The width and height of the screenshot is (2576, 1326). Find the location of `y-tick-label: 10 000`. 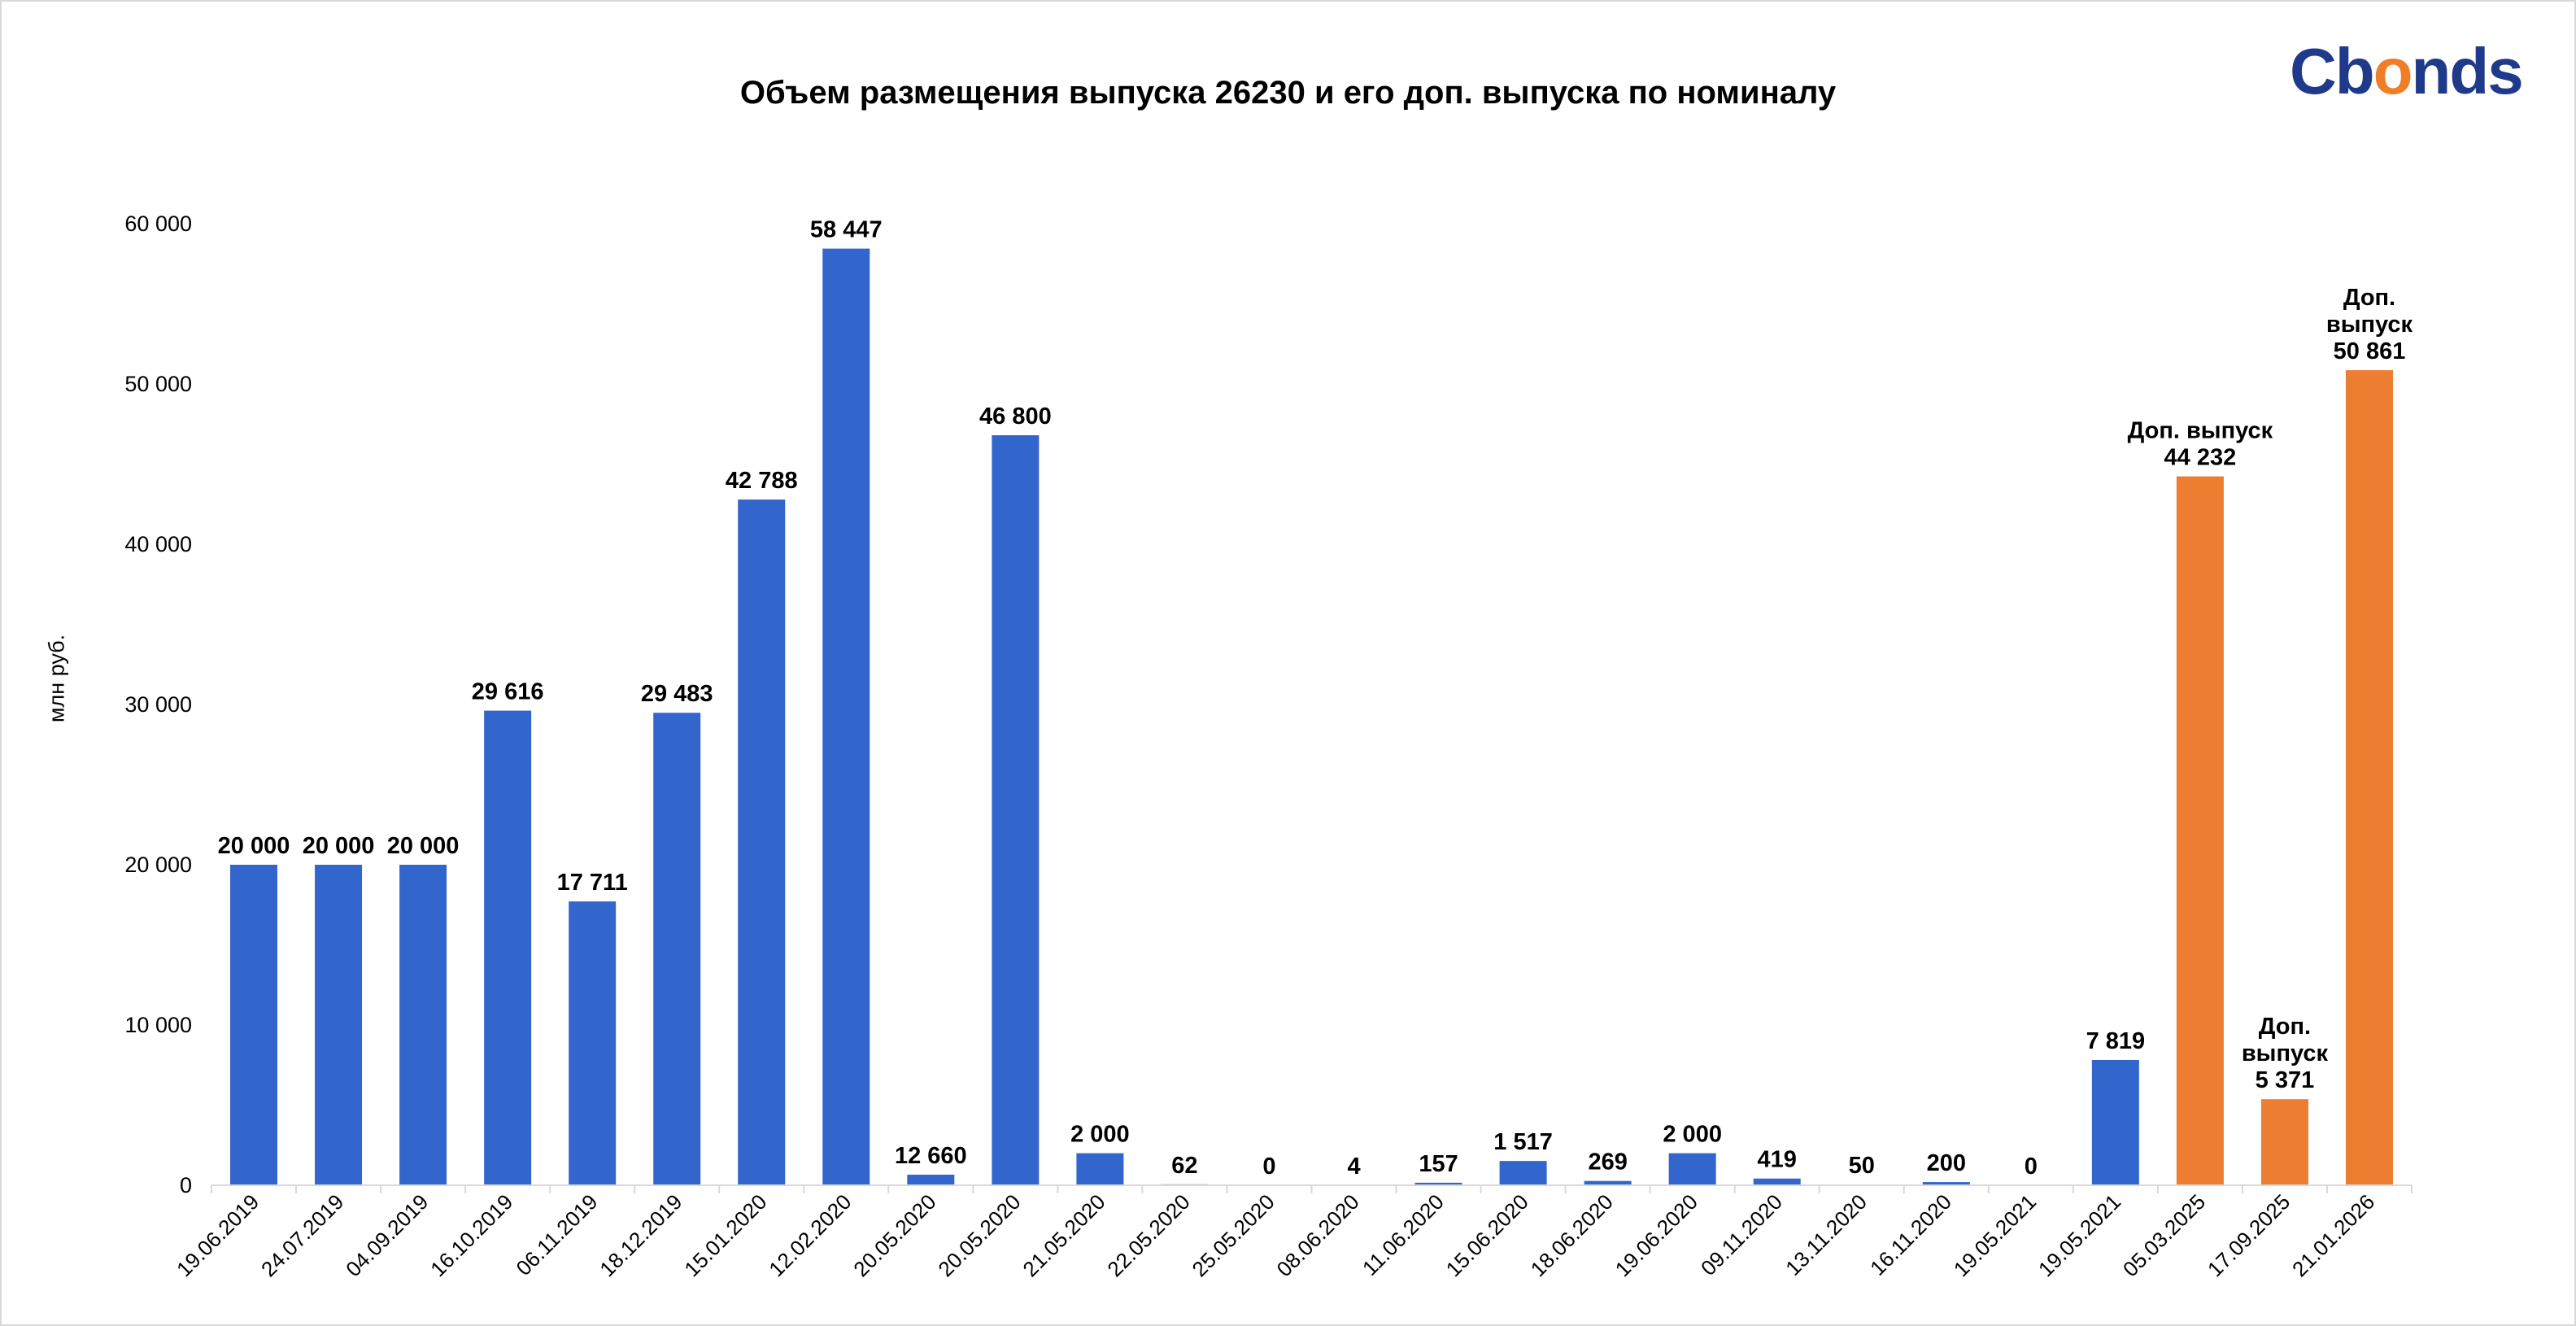

y-tick-label: 10 000 is located at coordinates (158, 1025).